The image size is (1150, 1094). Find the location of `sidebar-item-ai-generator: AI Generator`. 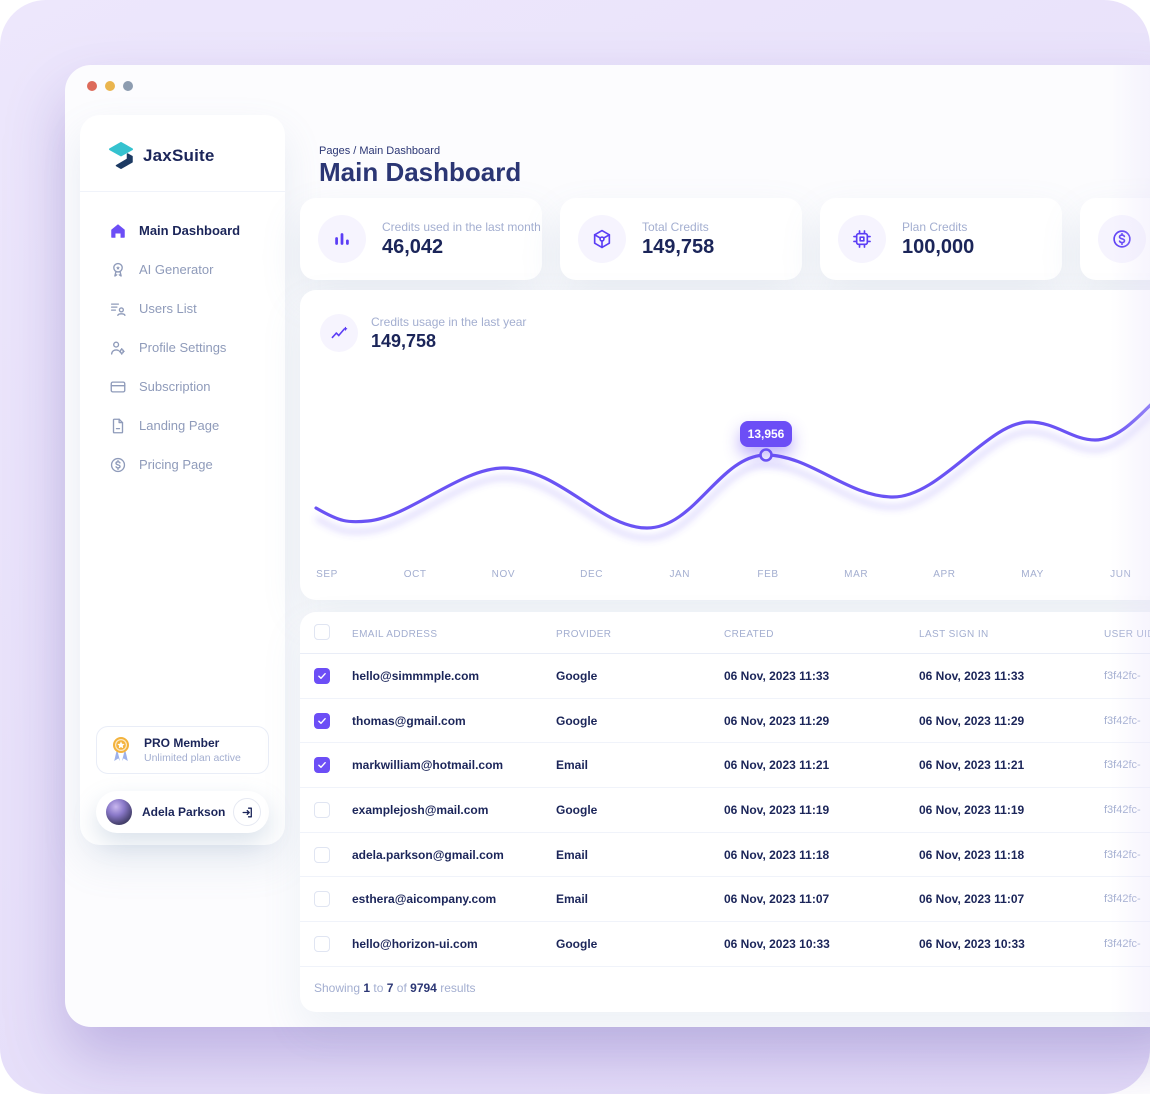

sidebar-item-ai-generator: AI Generator is located at coordinates (182, 269).